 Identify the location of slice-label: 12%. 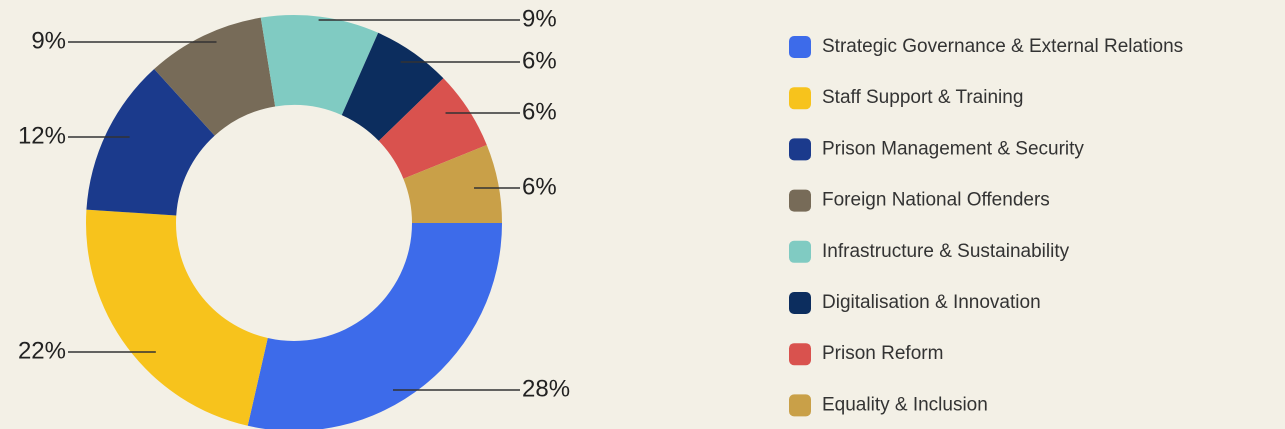
(42, 135).